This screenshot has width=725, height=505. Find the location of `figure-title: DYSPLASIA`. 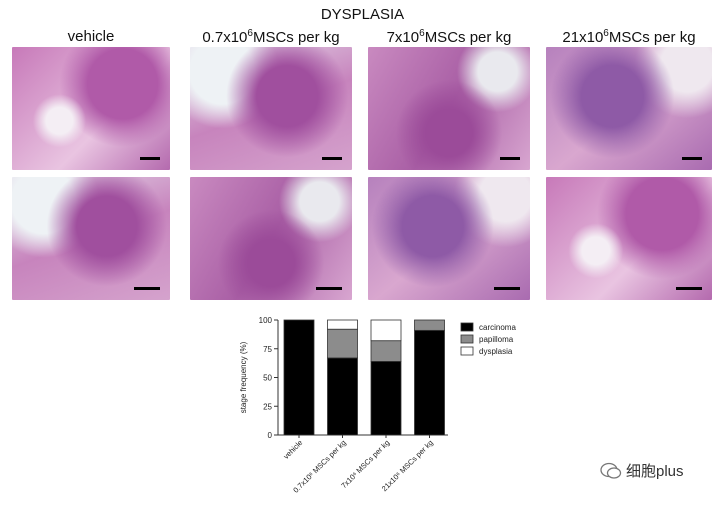

figure-title: DYSPLASIA is located at coordinates (362, 14).